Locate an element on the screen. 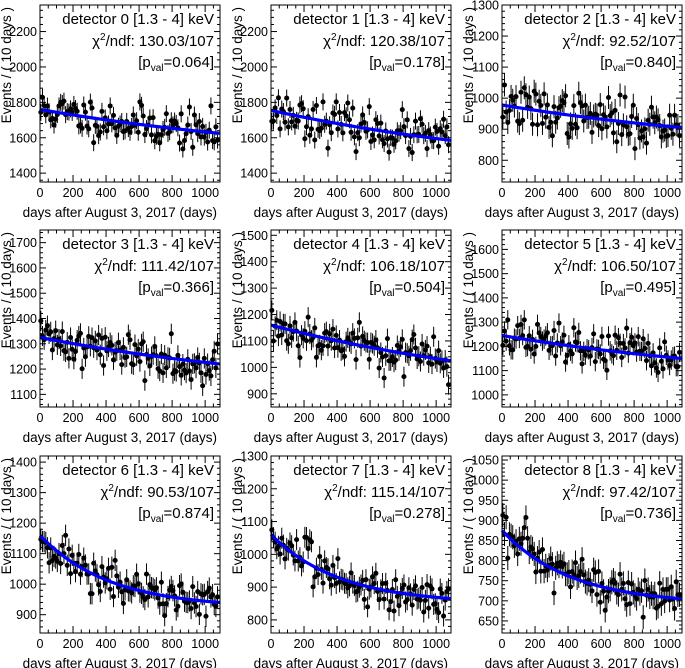 The image size is (685, 668). y-tick-label: 1400 is located at coordinates (23, 319).